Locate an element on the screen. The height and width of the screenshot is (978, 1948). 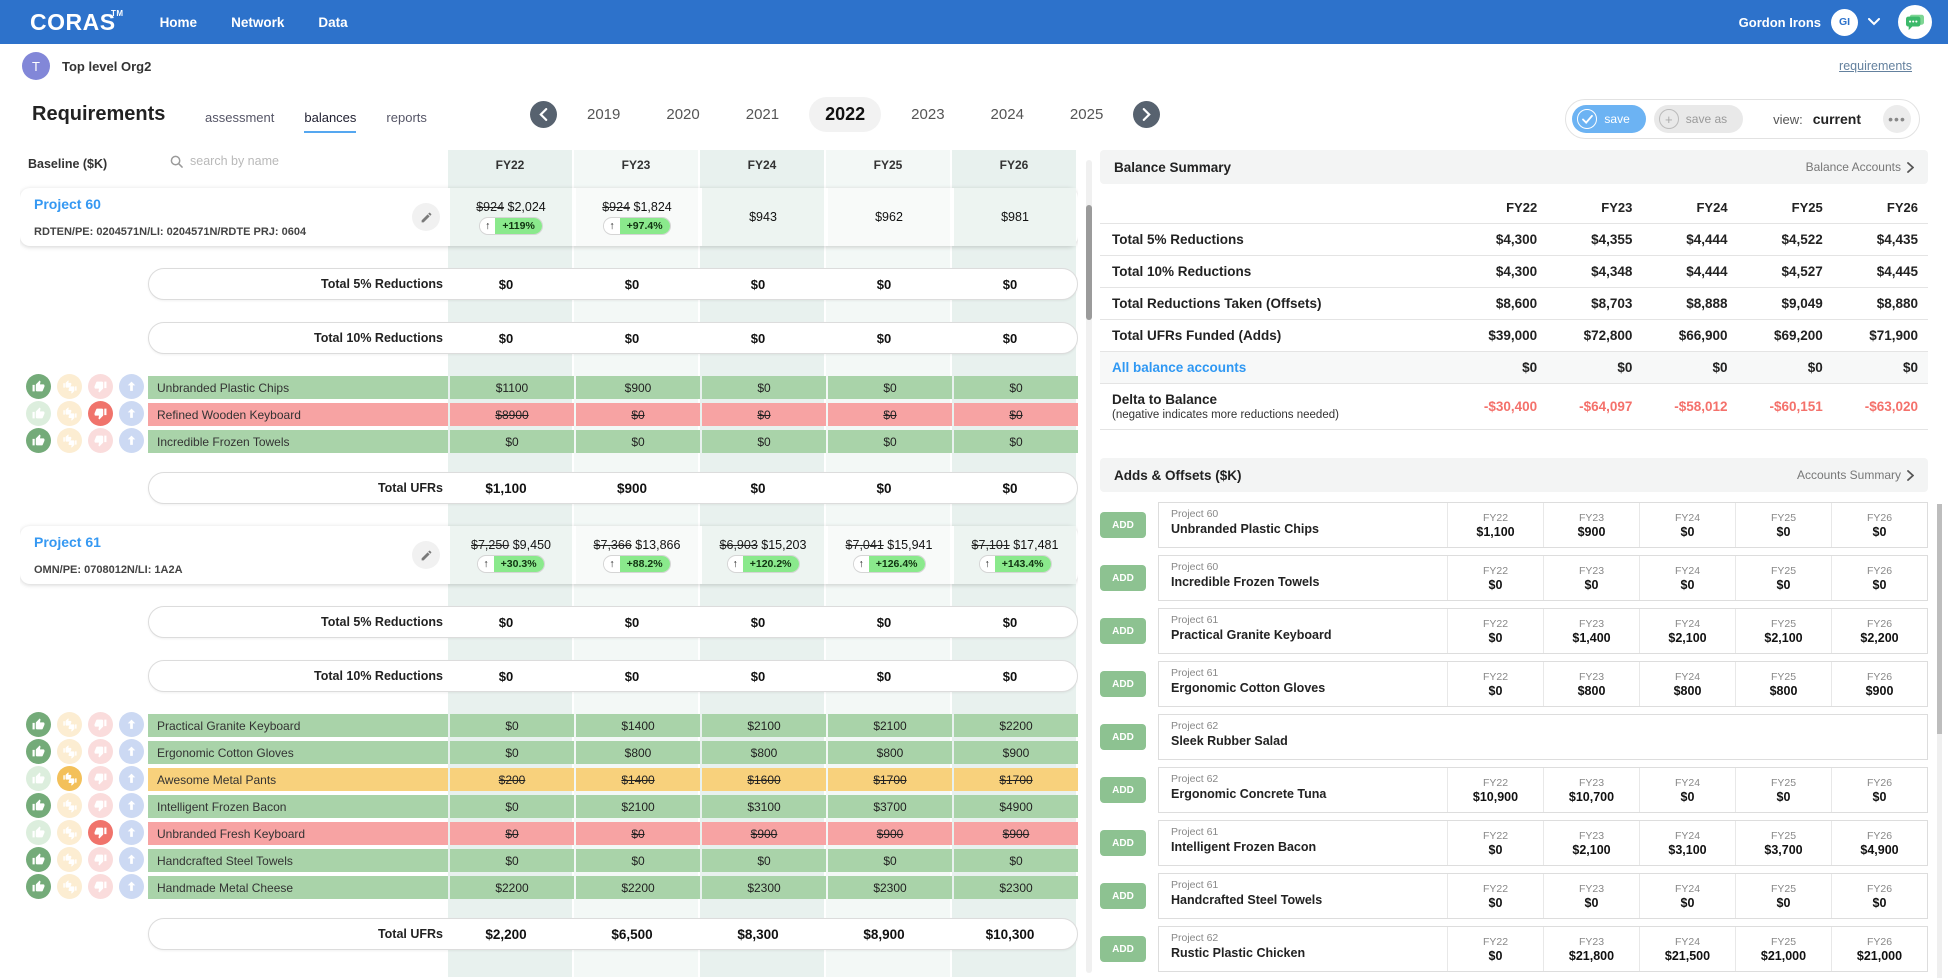
year-2025: 2025 is located at coordinates (1086, 114).